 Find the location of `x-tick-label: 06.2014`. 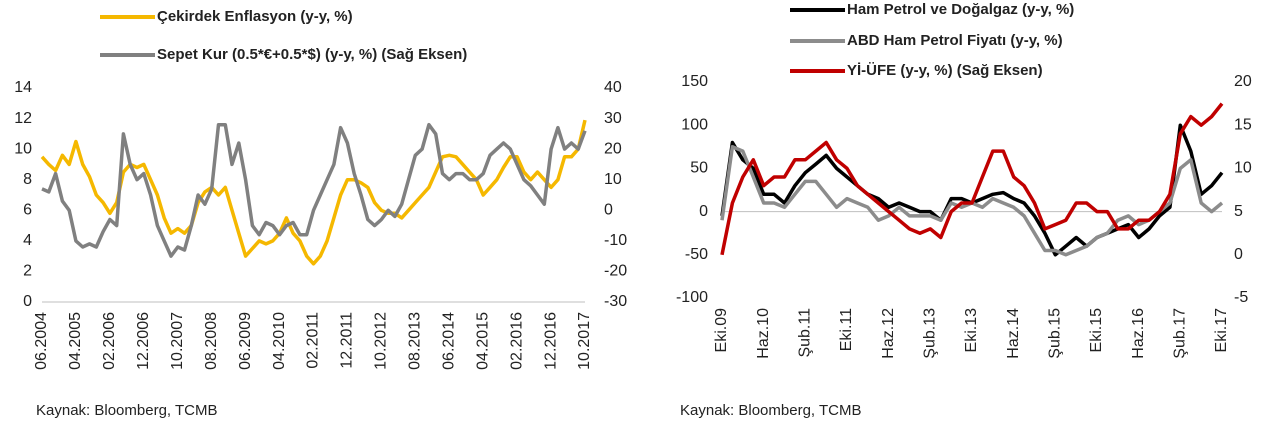

x-tick-label: 06.2014 is located at coordinates (448, 341).